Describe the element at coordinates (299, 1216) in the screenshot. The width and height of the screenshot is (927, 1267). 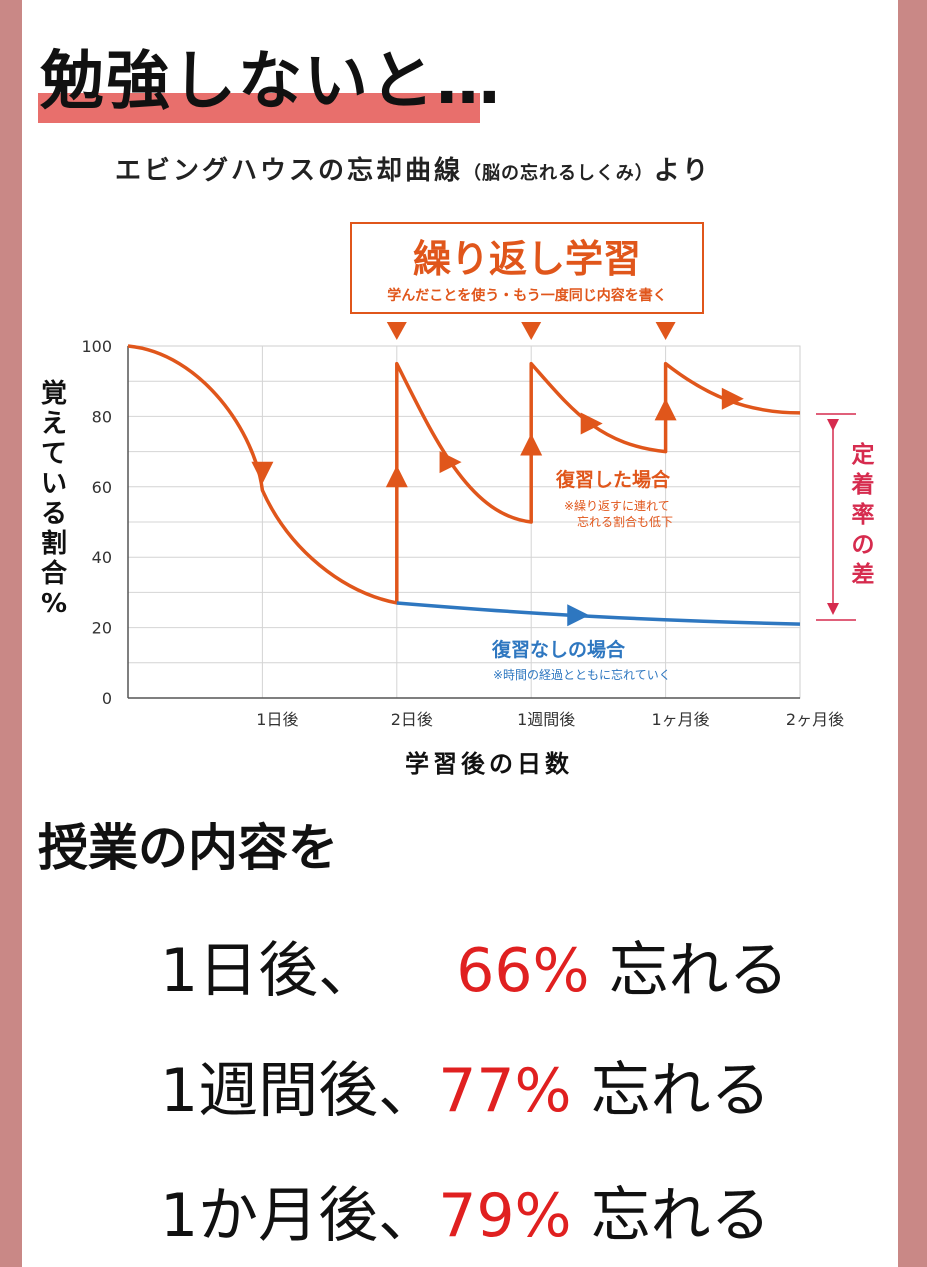
I see `stat-3-prefix: 1か月後、` at that location.